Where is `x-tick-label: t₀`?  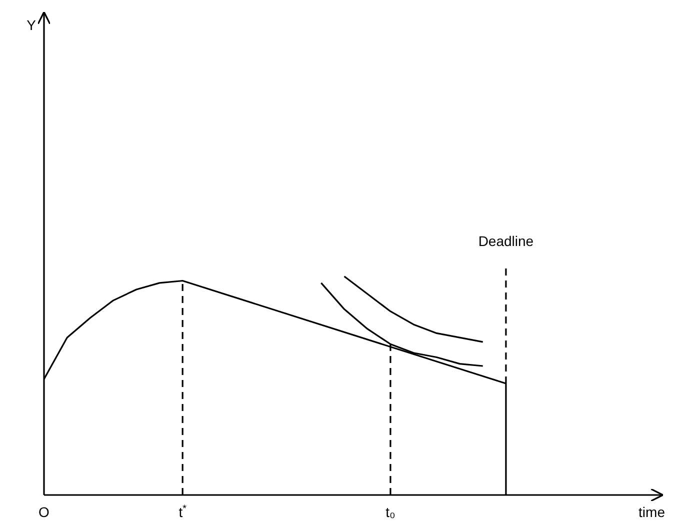
x-tick-label: t₀ is located at coordinates (391, 512).